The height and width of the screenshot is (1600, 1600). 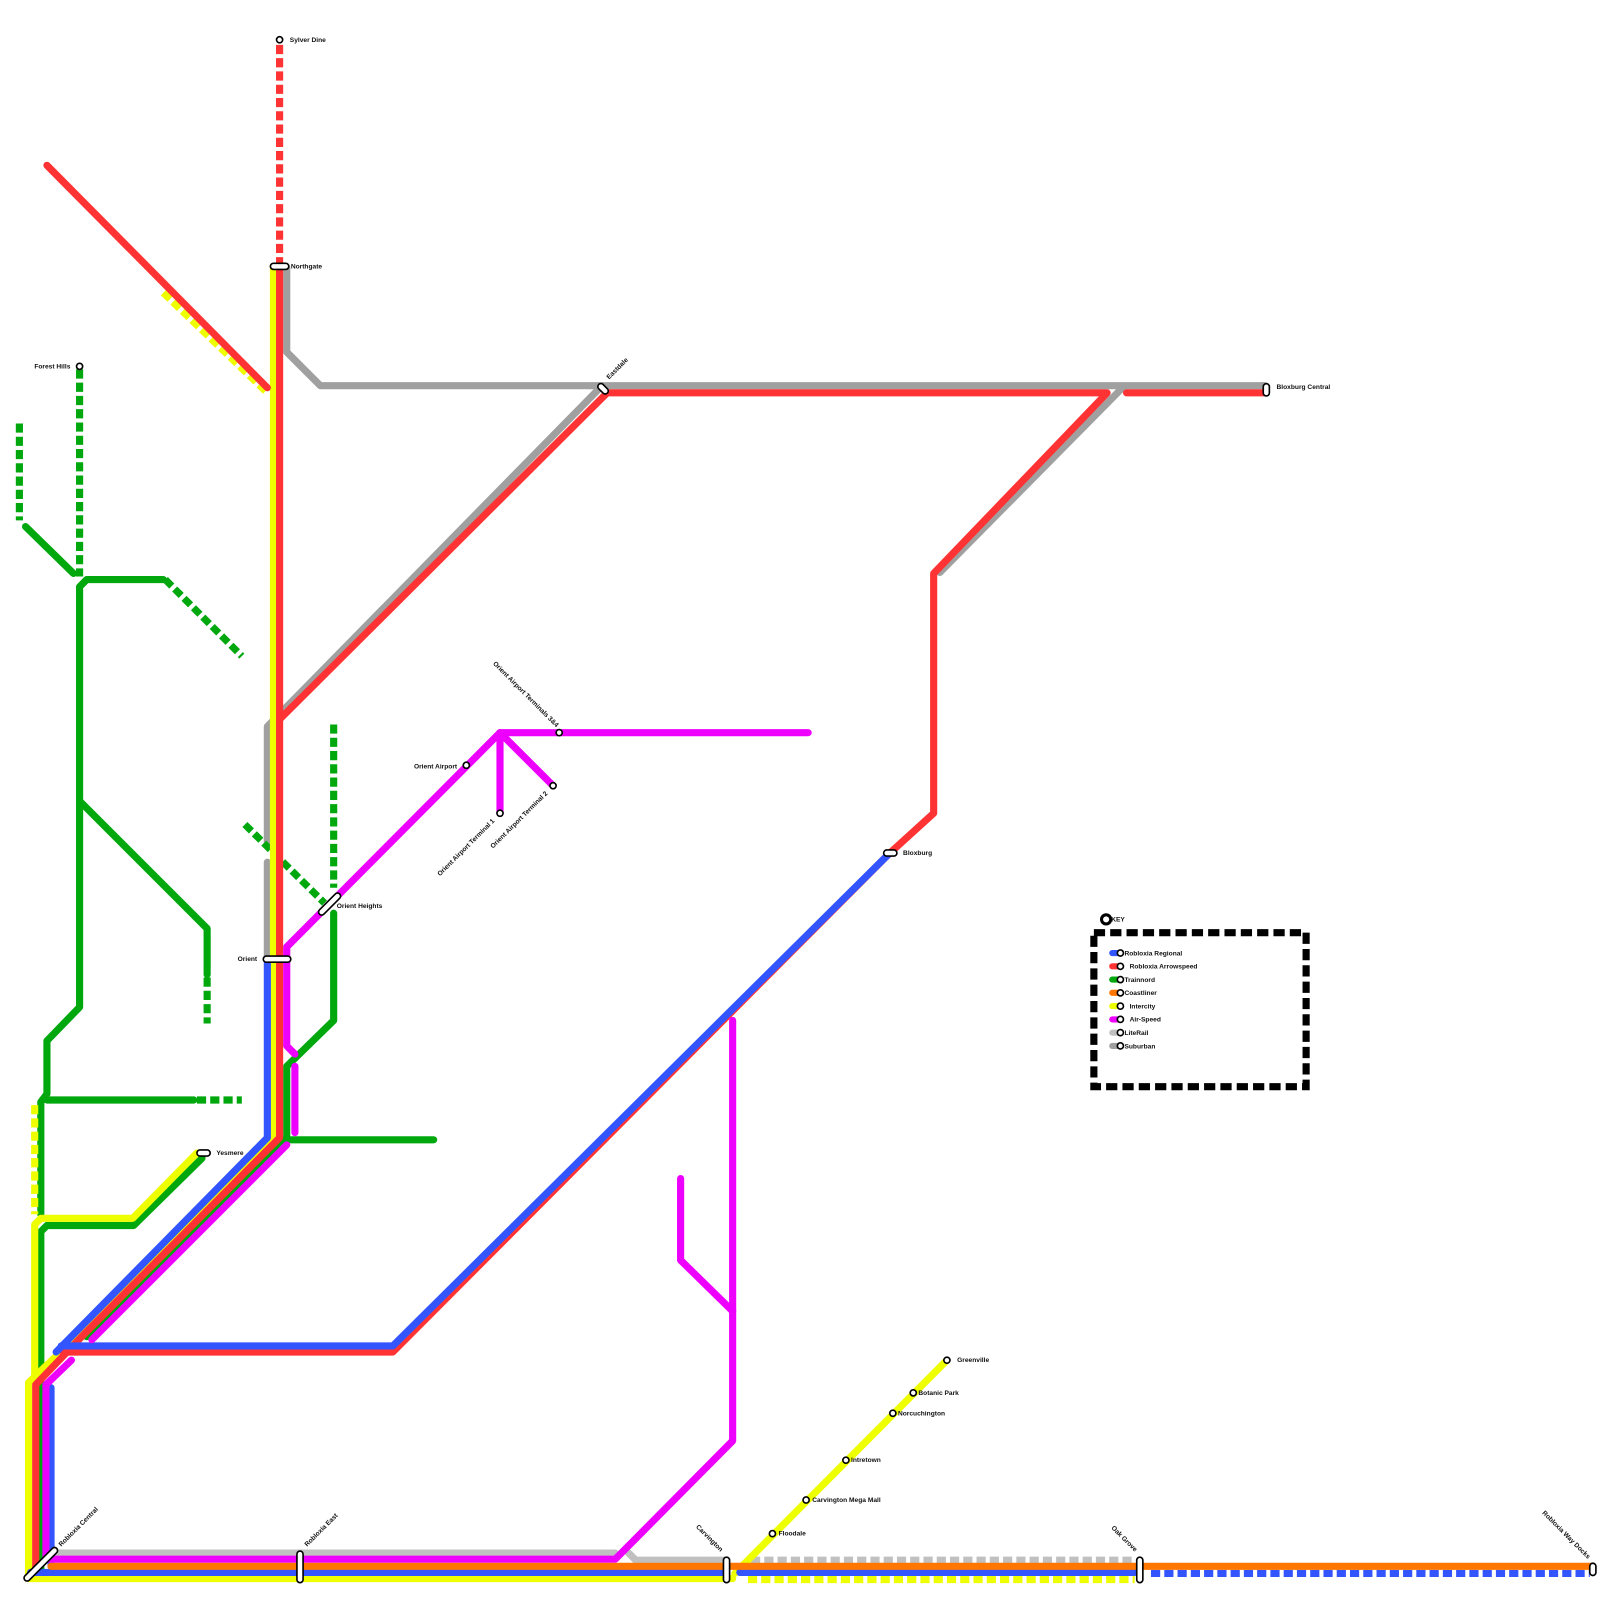 I want to click on key-item-trainnord: Trainnord, so click(x=1132, y=979).